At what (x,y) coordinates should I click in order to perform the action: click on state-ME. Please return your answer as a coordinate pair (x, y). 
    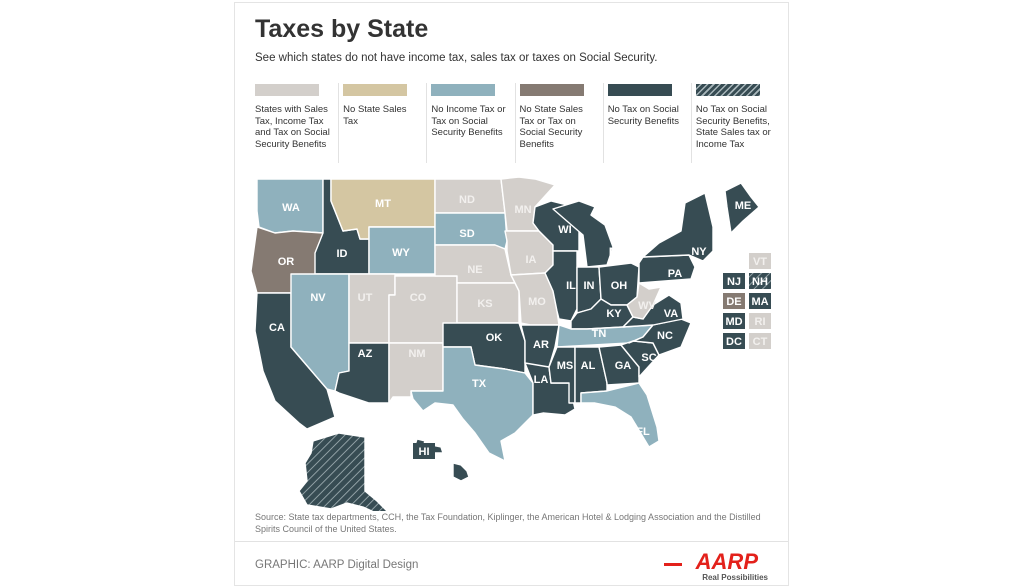
    Looking at the image, I should click on (742, 208).